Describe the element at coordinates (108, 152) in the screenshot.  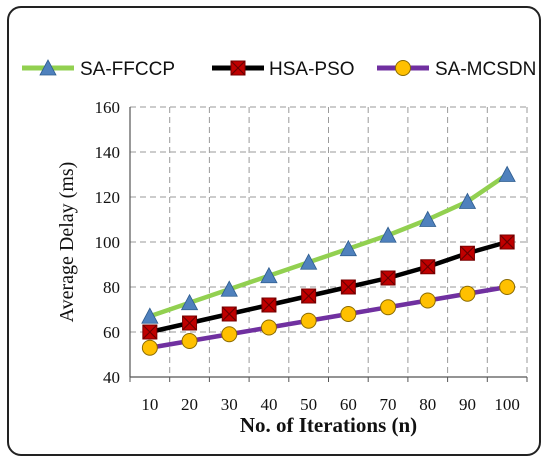
I see `y-tick-label: 140` at that location.